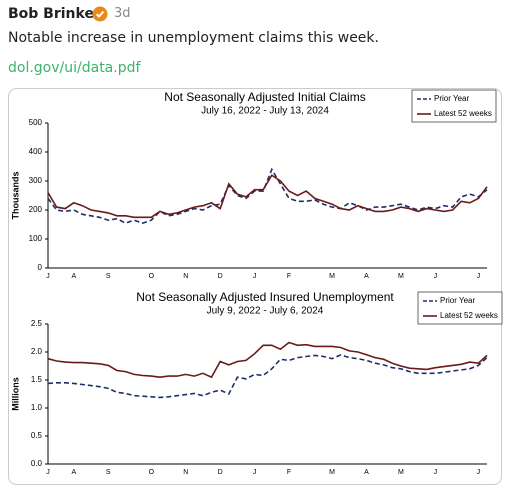 The image size is (510, 491). What do you see at coordinates (37, 323) in the screenshot?
I see `y-tick-label: 2.5` at bounding box center [37, 323].